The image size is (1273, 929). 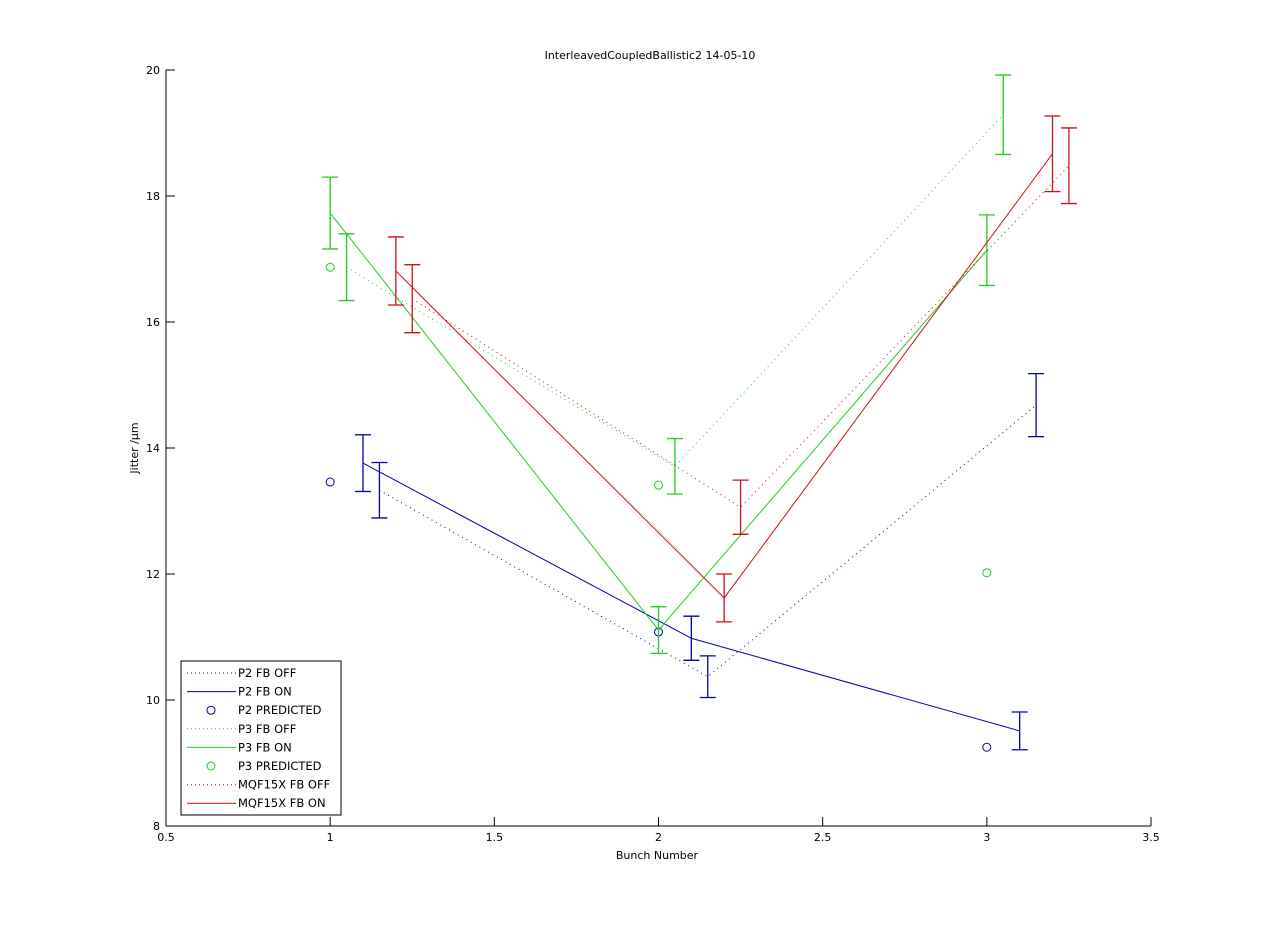 I want to click on y-tick-label: 10, so click(x=153, y=700).